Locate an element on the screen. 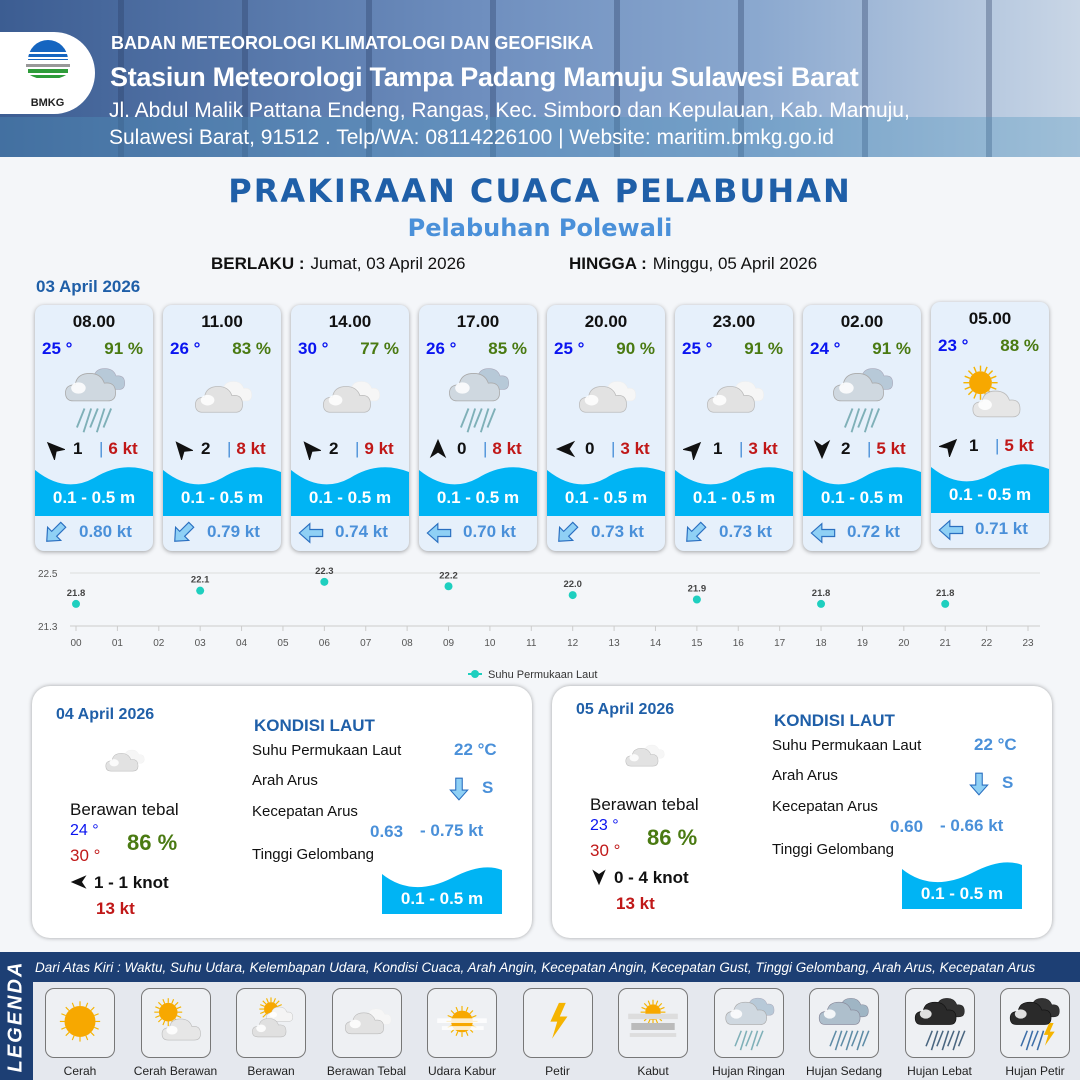 The width and height of the screenshot is (1080, 1080). data-label: 21.8 is located at coordinates (945, 593).